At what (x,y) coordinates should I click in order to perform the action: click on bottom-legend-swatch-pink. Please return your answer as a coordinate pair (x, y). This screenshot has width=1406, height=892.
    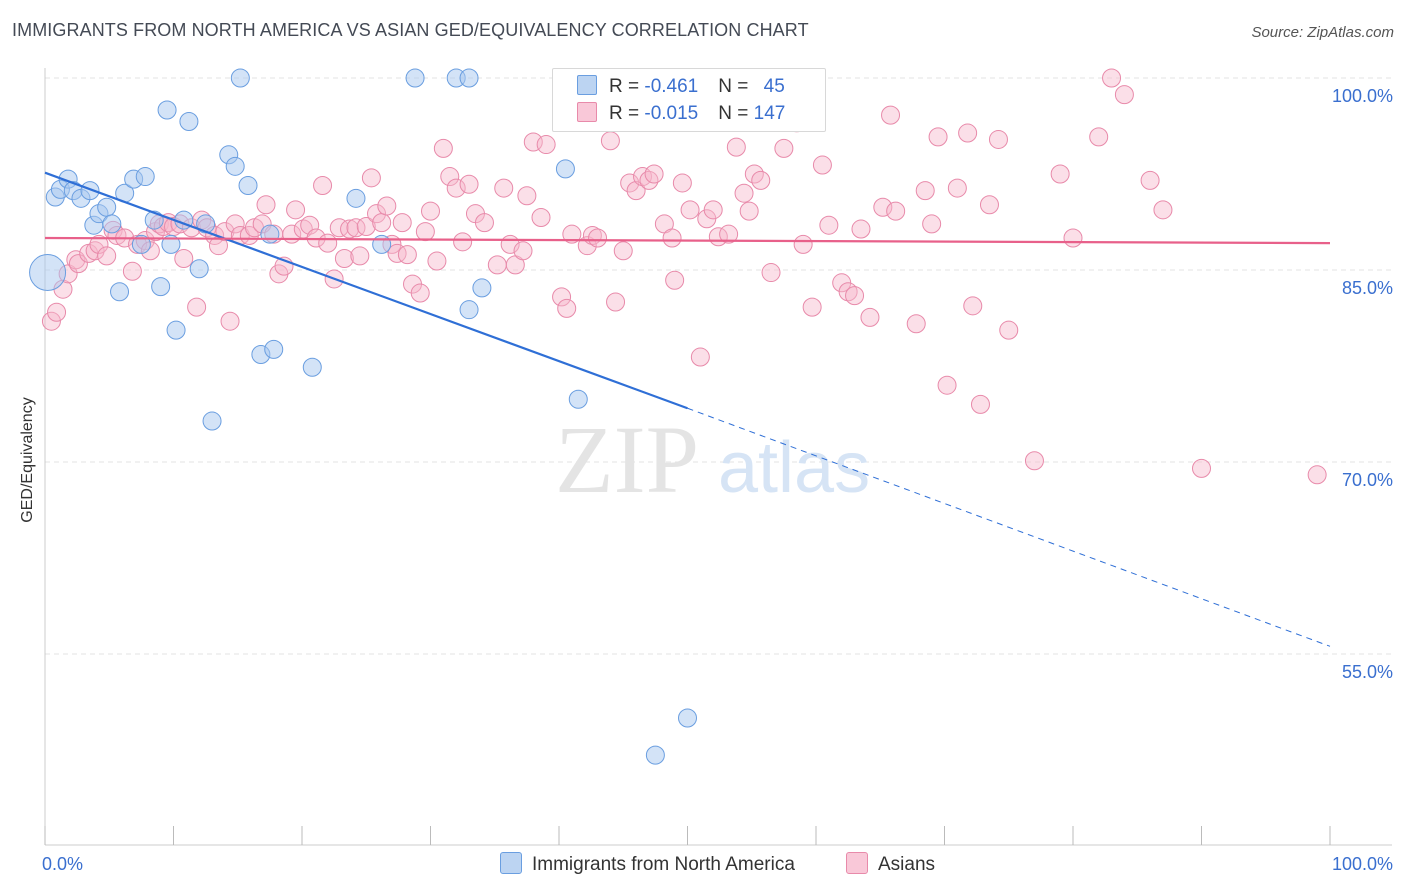
    Looking at the image, I should click on (857, 863).